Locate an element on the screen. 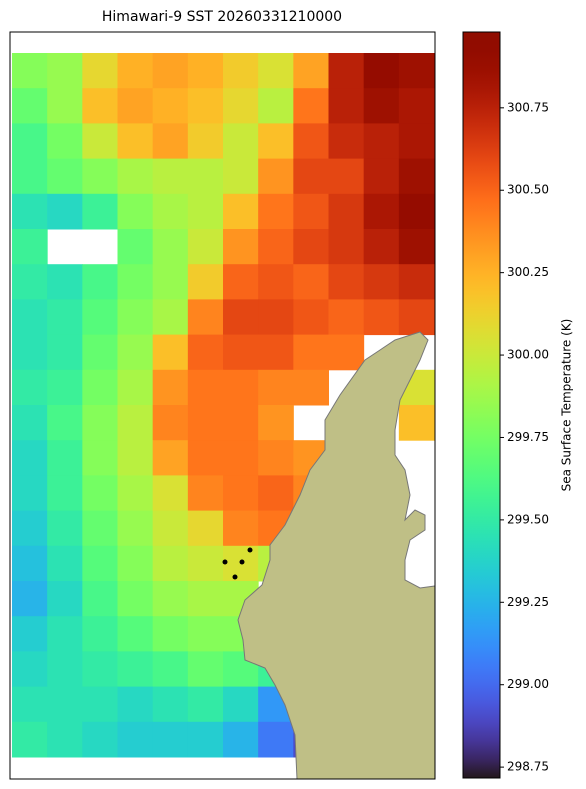 The image size is (586, 789). colorbar-tick-label: 298.75 is located at coordinates (528, 767).